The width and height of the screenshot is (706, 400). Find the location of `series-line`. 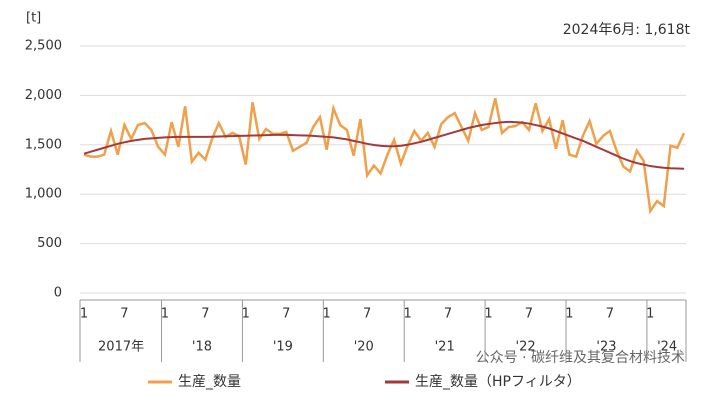

series-line is located at coordinates (384, 145).